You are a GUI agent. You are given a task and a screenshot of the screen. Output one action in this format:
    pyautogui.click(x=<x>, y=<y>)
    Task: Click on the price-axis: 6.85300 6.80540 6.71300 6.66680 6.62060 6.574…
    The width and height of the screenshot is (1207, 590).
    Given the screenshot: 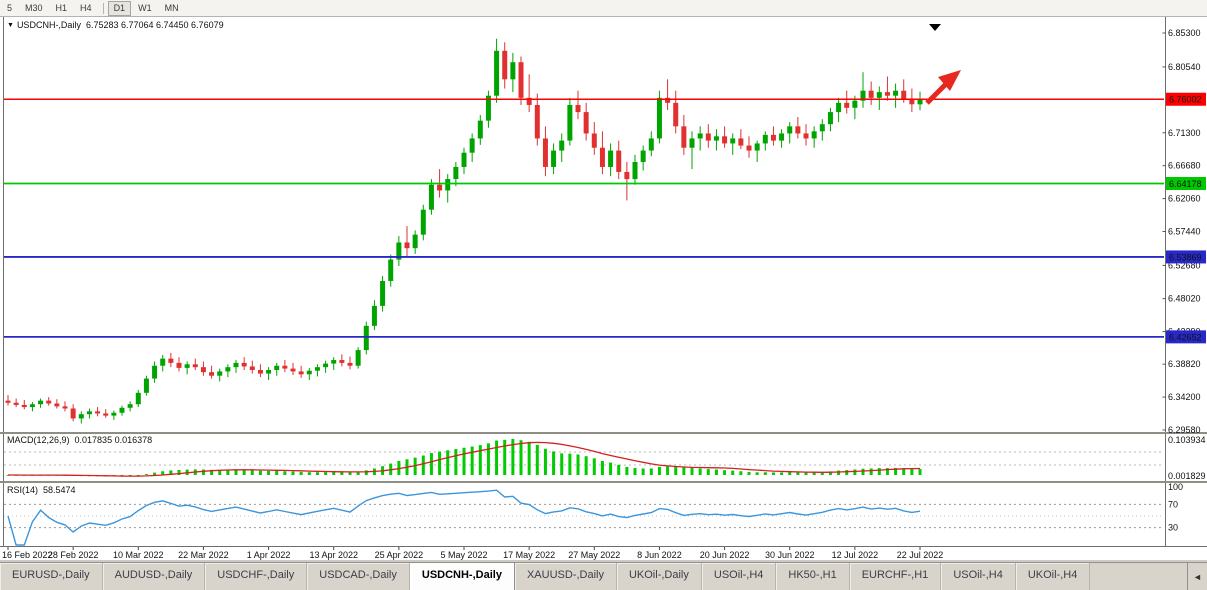 What is the action you would take?
    pyautogui.click(x=1181, y=231)
    